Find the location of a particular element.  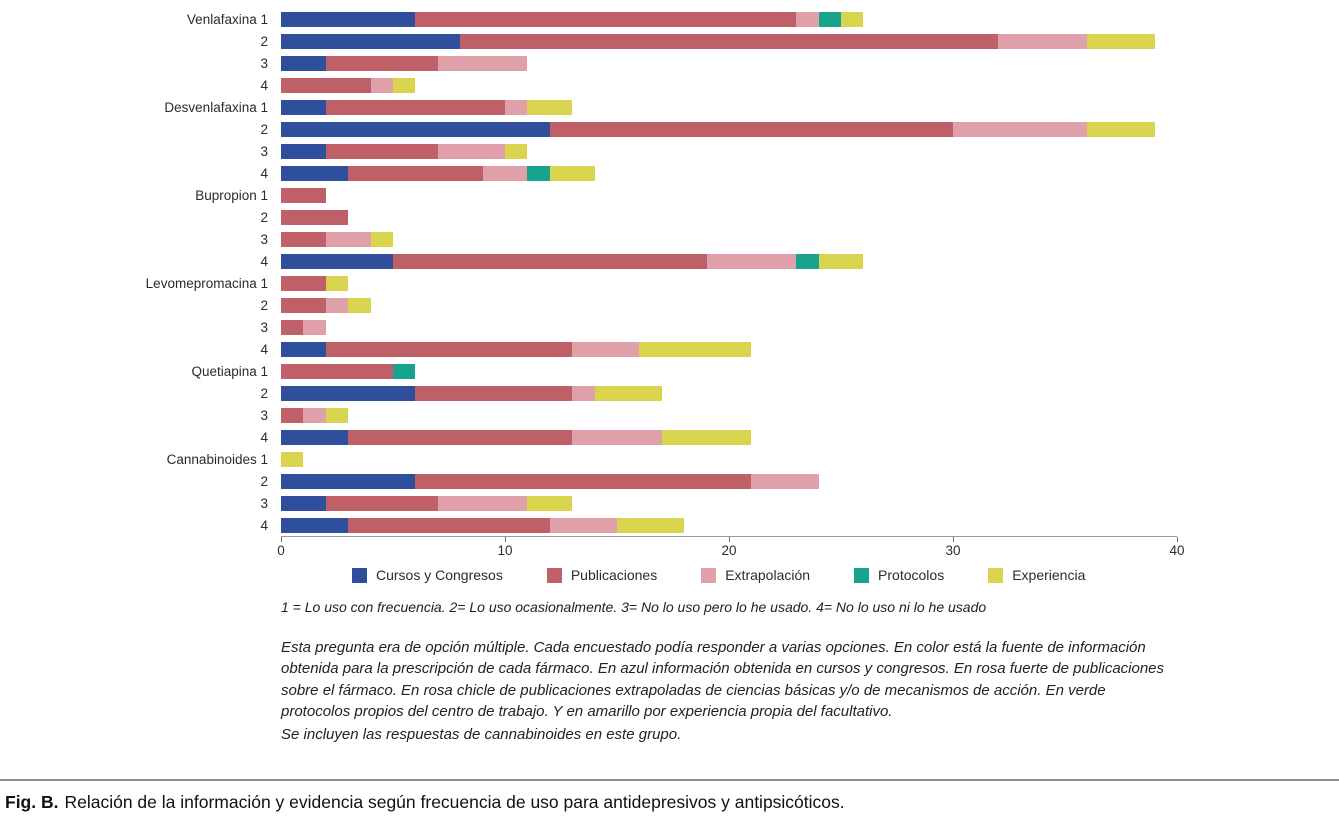

axis-tick-label: 20 is located at coordinates (729, 550).